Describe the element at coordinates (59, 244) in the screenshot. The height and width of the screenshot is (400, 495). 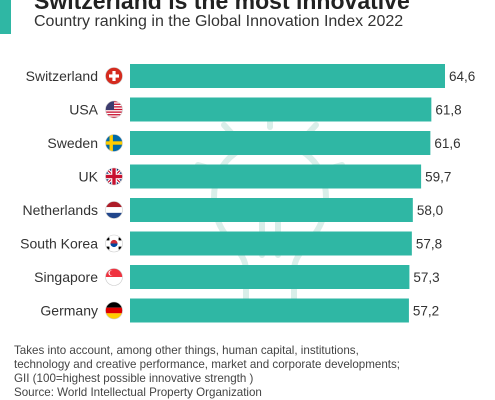
I see `category-label: South Korea` at that location.